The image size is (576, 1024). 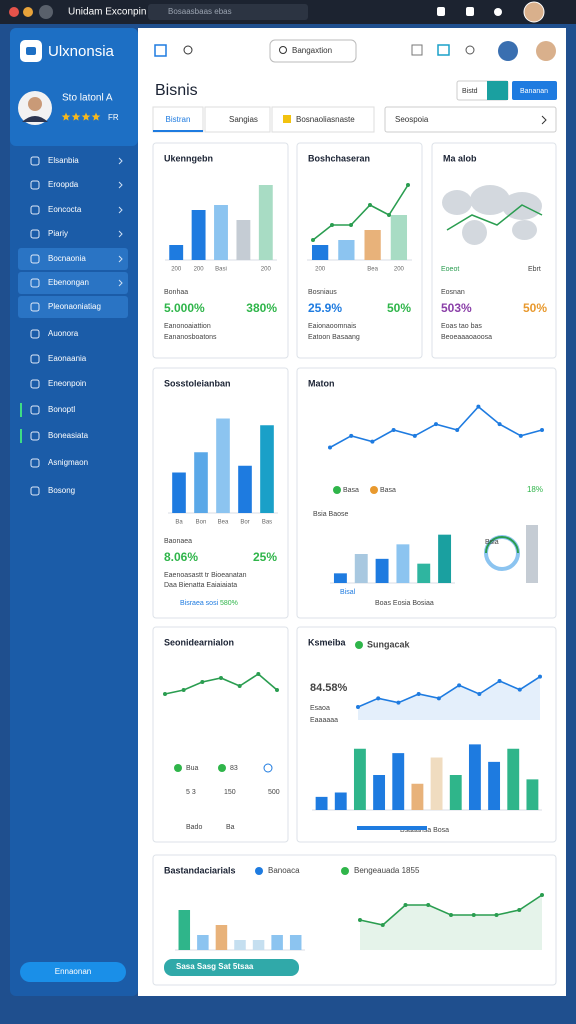 I want to click on nav-item-label: Boneasiata, so click(x=68, y=435).